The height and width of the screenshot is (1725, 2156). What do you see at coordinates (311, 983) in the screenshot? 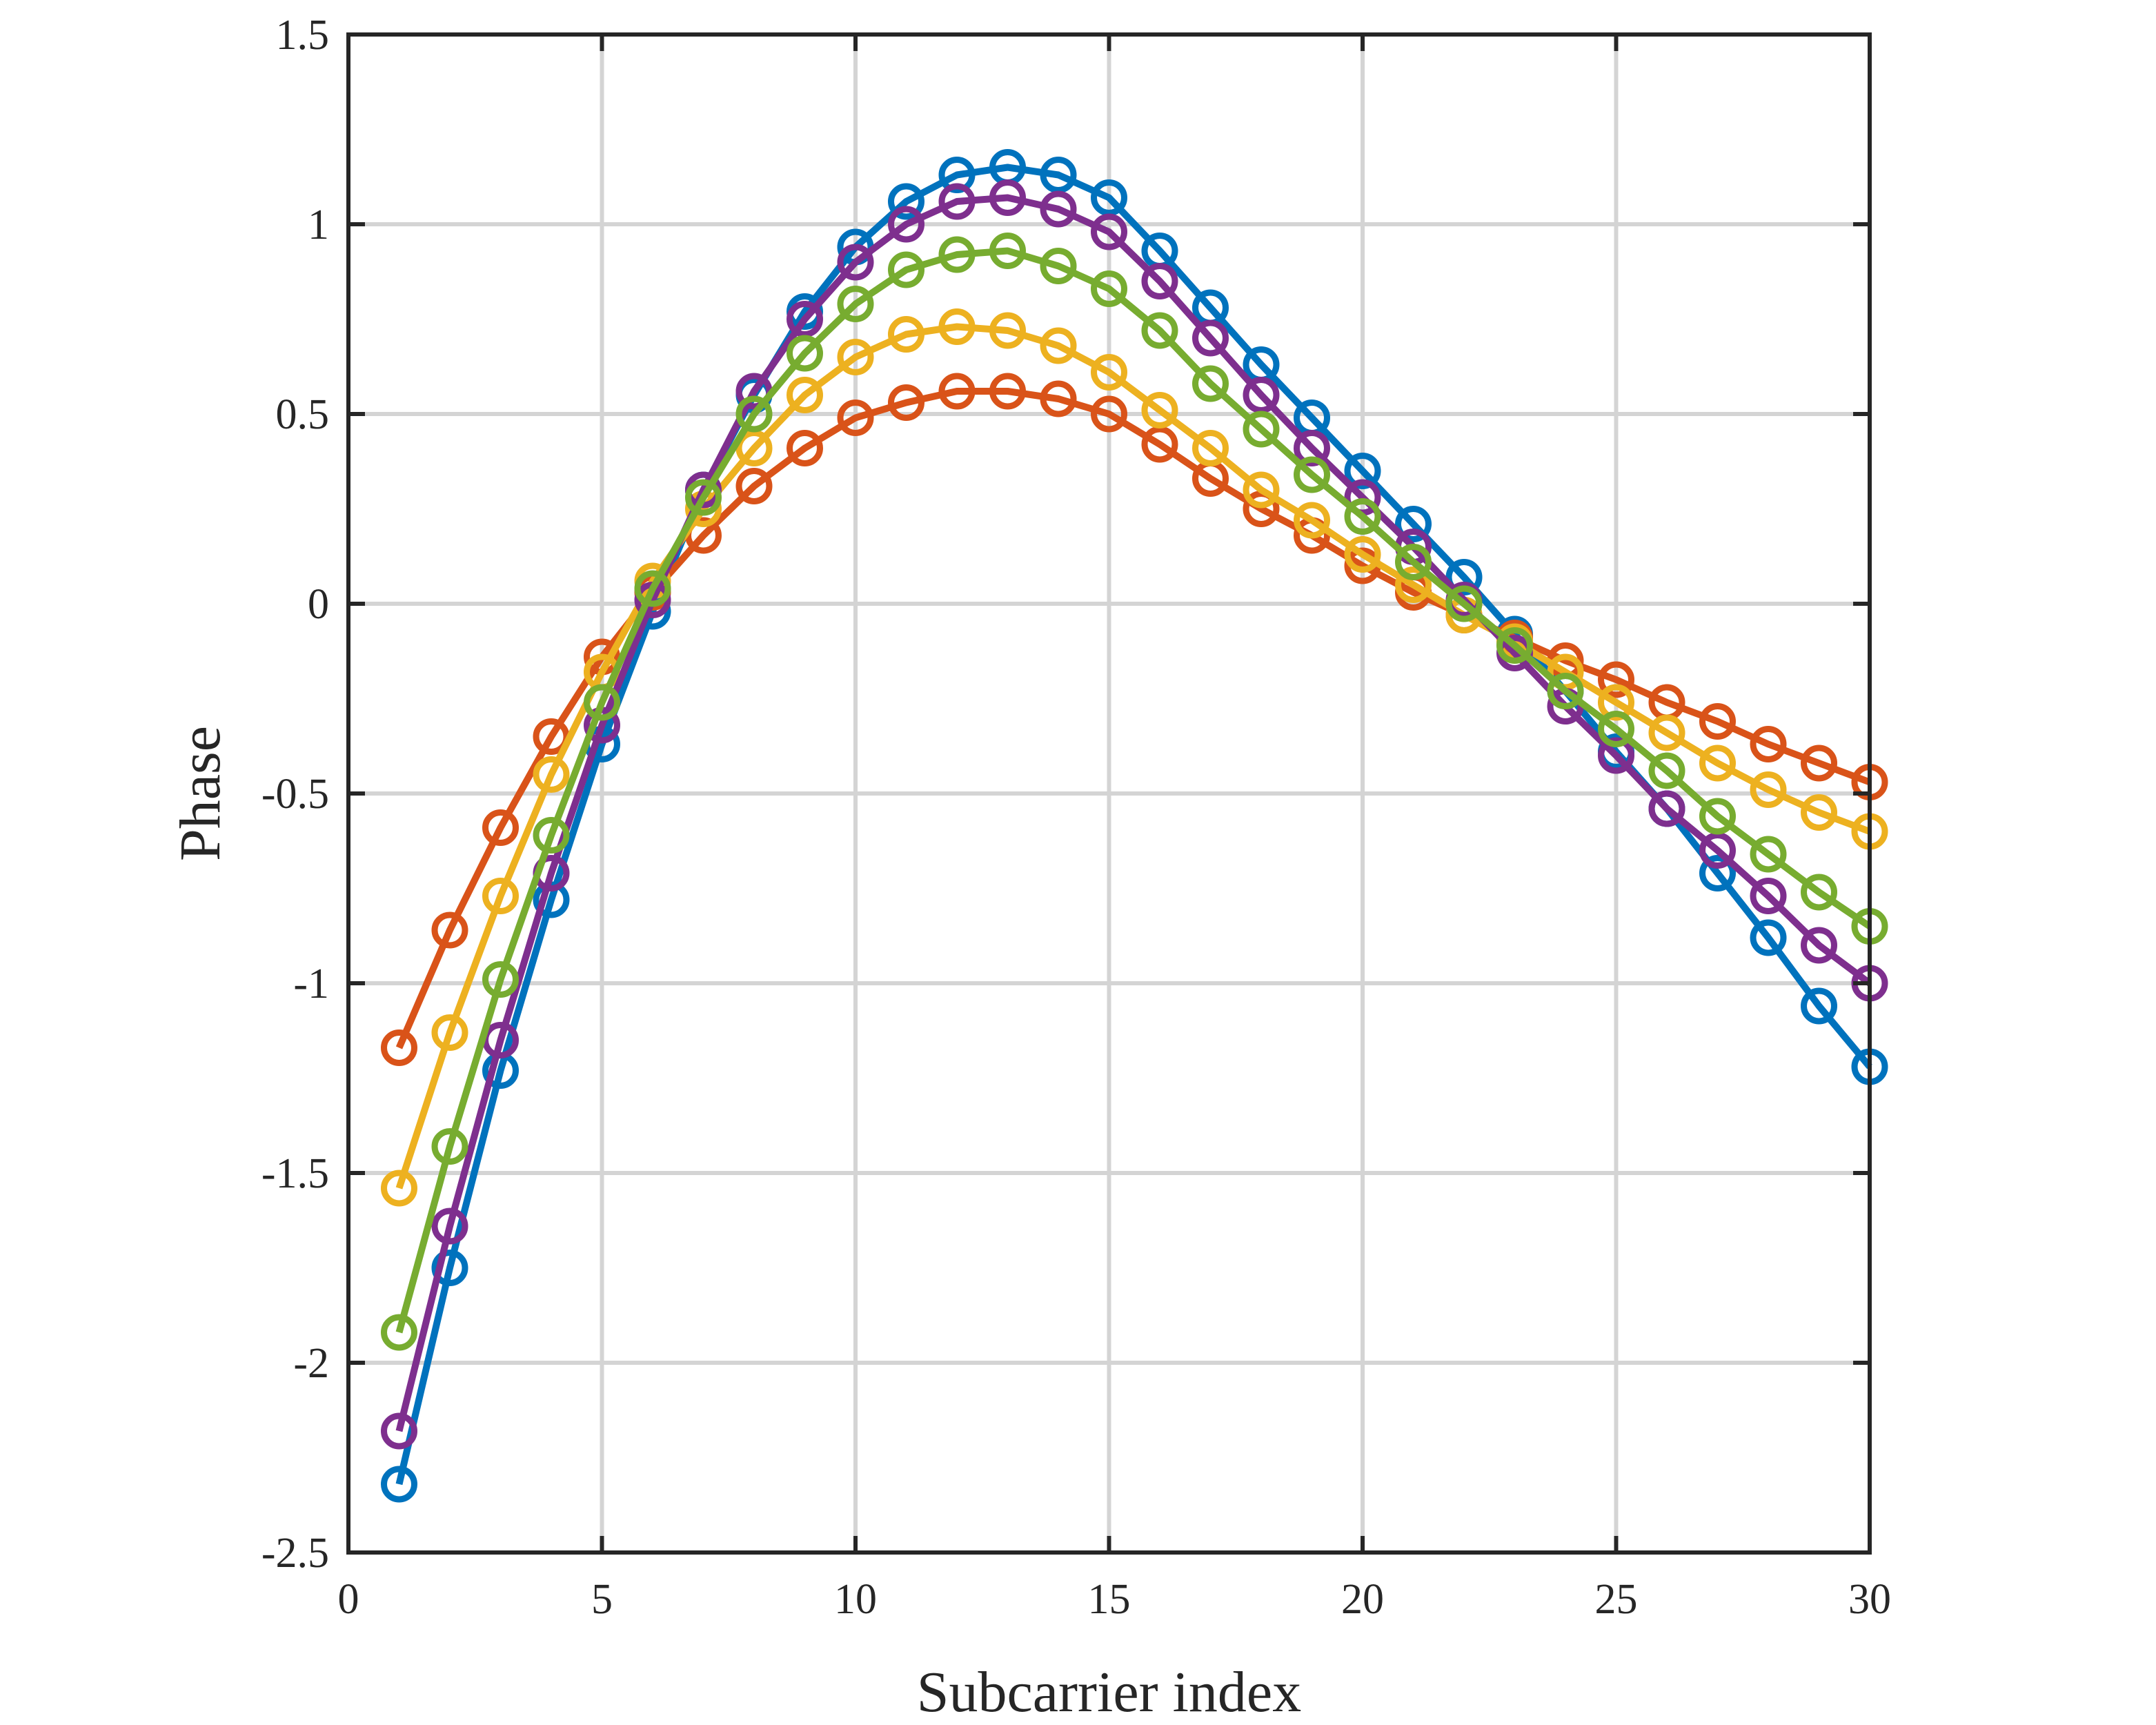
I see `y-tick-label: -1` at bounding box center [311, 983].